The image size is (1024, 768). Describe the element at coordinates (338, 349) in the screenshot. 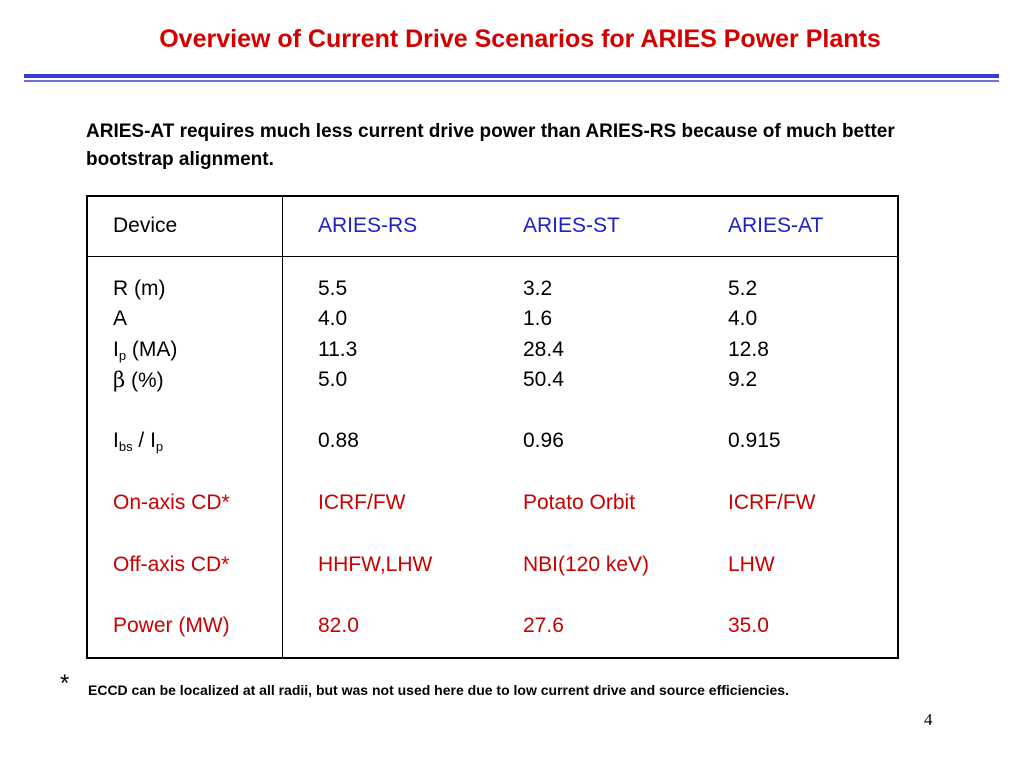

I see `table-cell: 11.3` at that location.